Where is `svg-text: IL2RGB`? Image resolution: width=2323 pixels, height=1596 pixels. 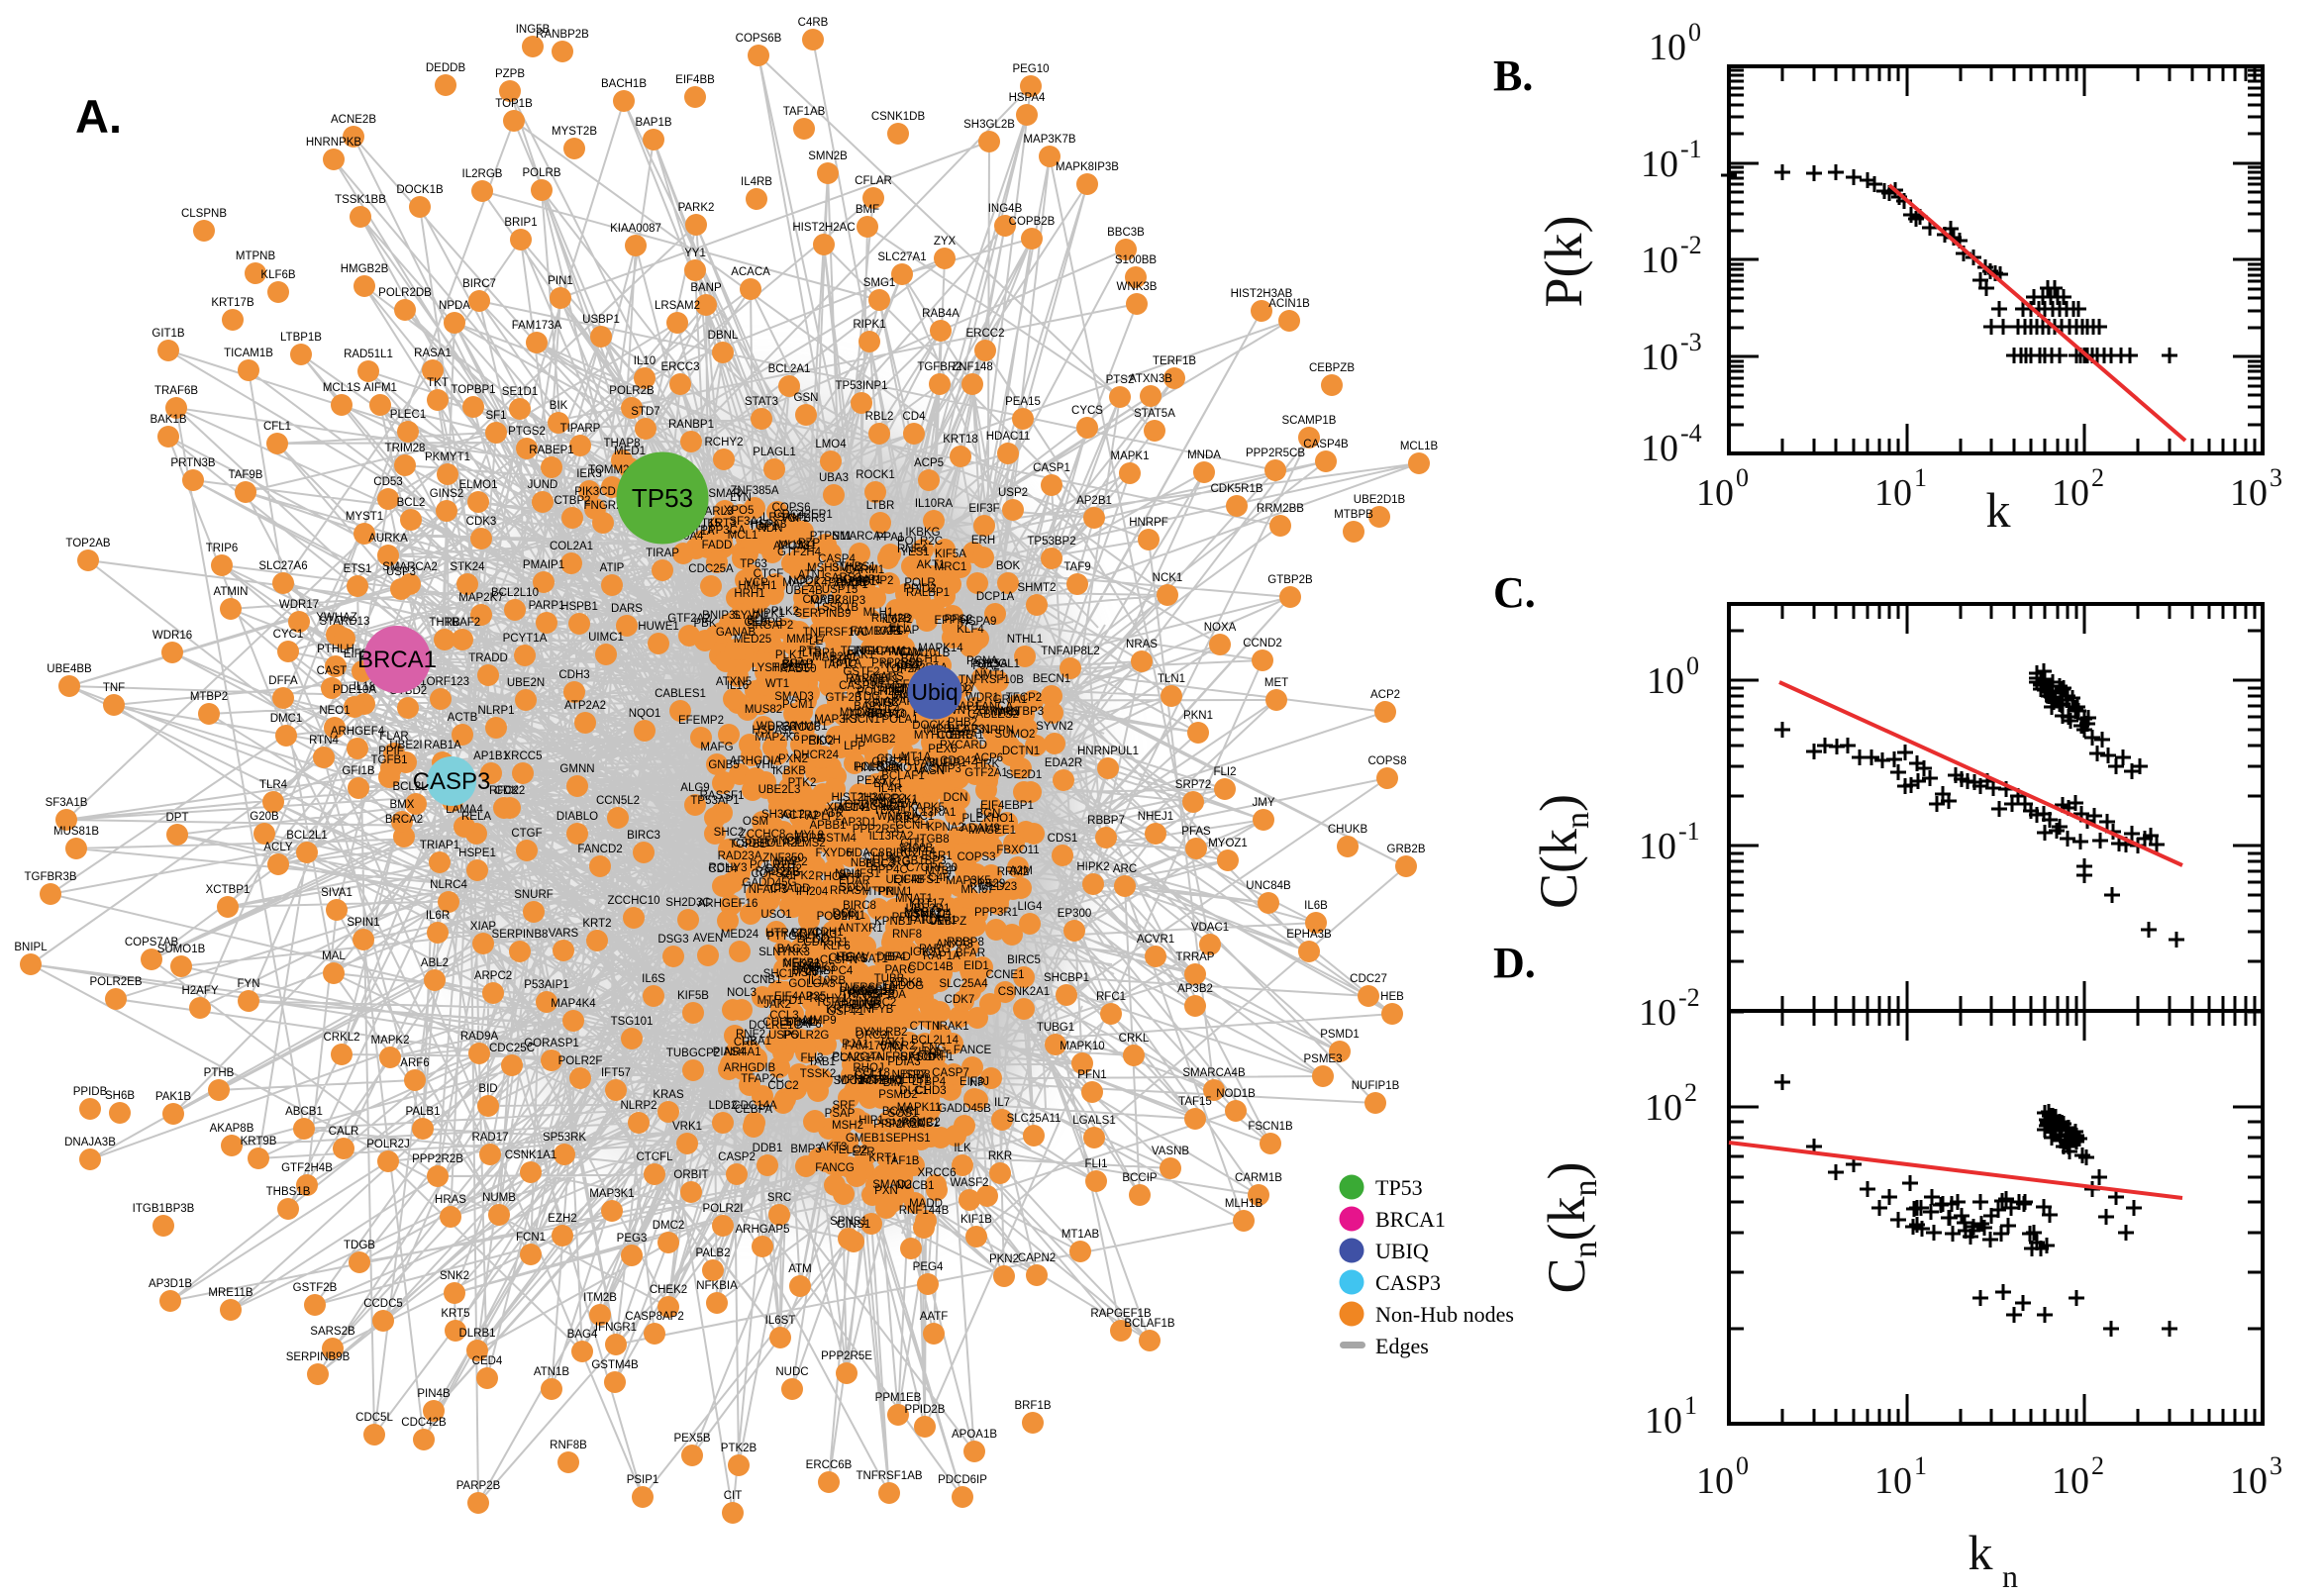
svg-text: IL2RGB is located at coordinates (483, 174).